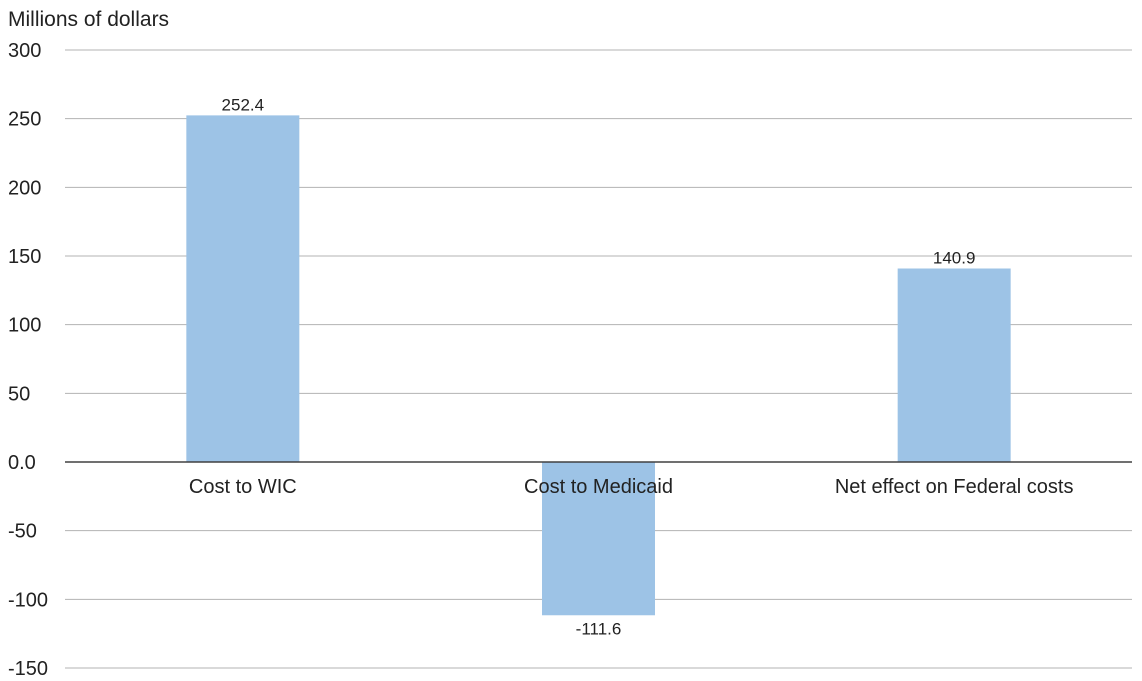 This screenshot has height=681, width=1142. I want to click on y-tick-label: 50, so click(19, 394).